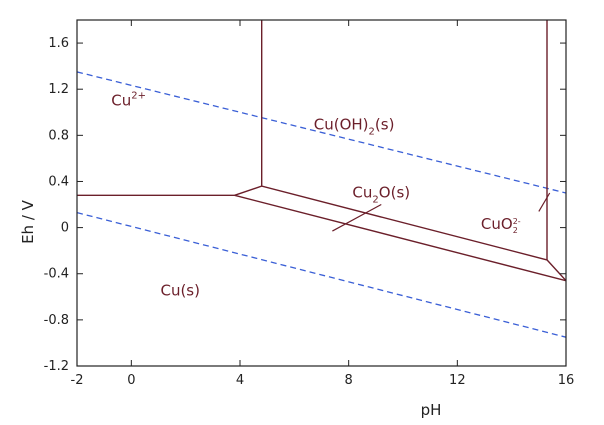 The height and width of the screenshot is (425, 604). I want to click on region-label-1: Cu(OH)2(s), so click(354, 127).